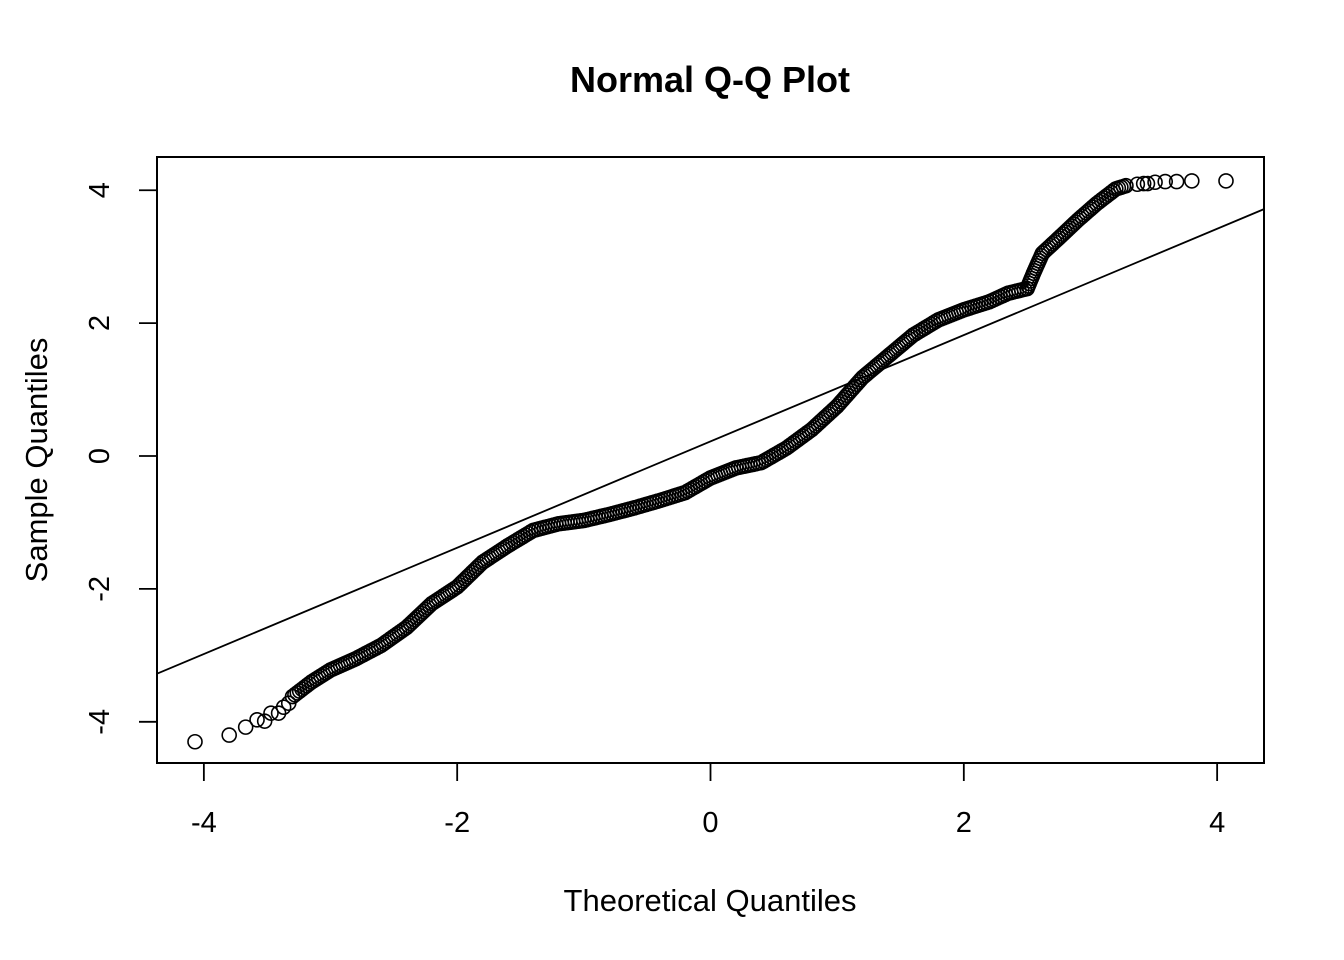  What do you see at coordinates (204, 823) in the screenshot?
I see `x-tick-label: -4` at bounding box center [204, 823].